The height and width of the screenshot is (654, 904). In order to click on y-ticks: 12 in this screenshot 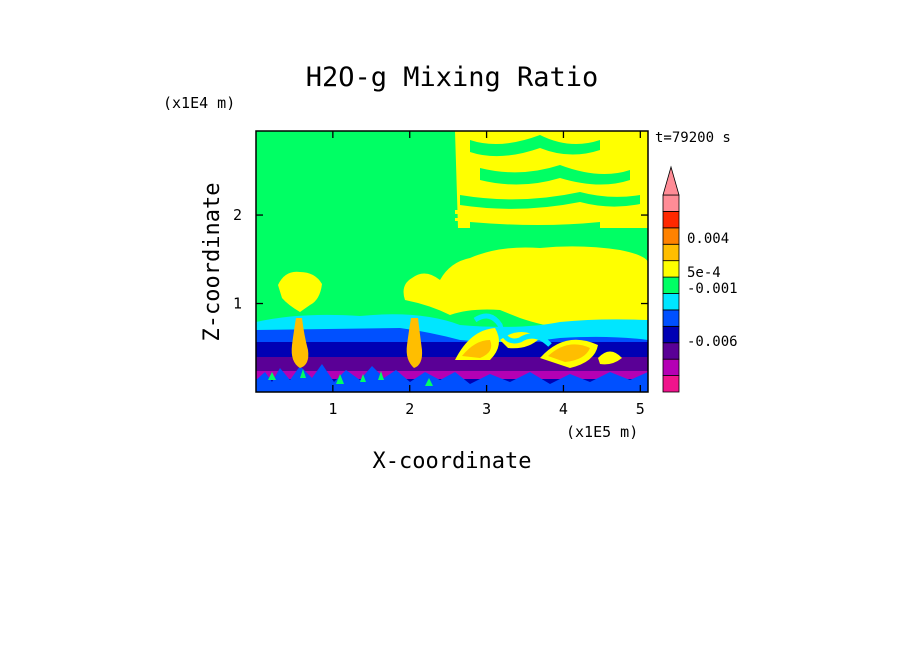, I will do `click(440, 259)`.